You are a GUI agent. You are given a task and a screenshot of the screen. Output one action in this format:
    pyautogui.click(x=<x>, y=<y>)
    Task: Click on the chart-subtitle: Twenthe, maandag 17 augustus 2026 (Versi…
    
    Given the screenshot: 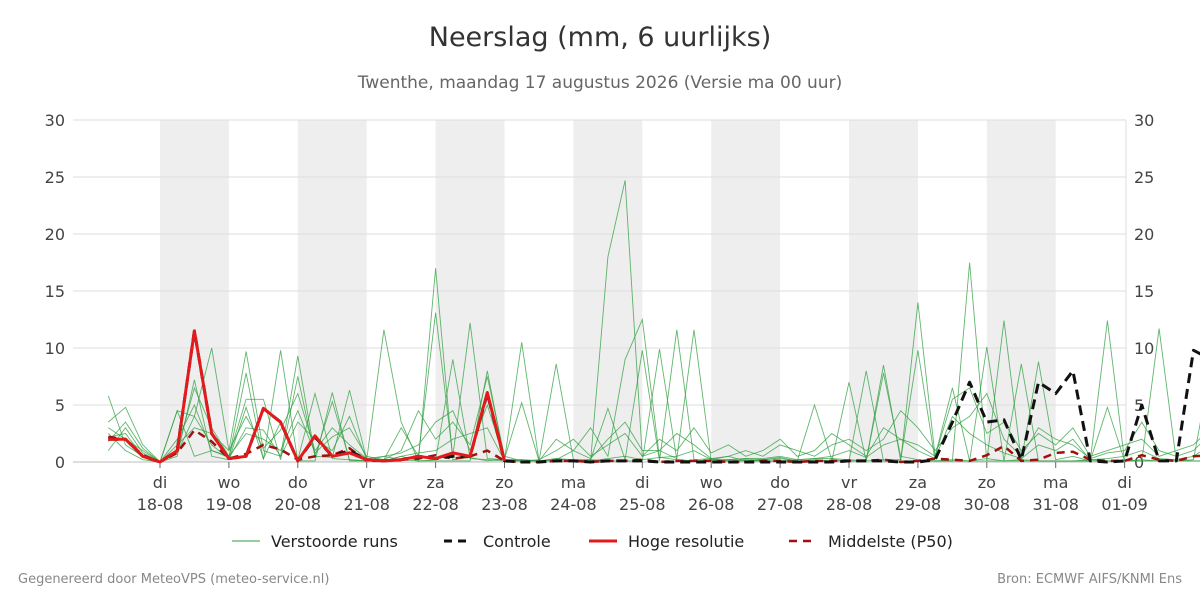 What is the action you would take?
    pyautogui.click(x=600, y=83)
    